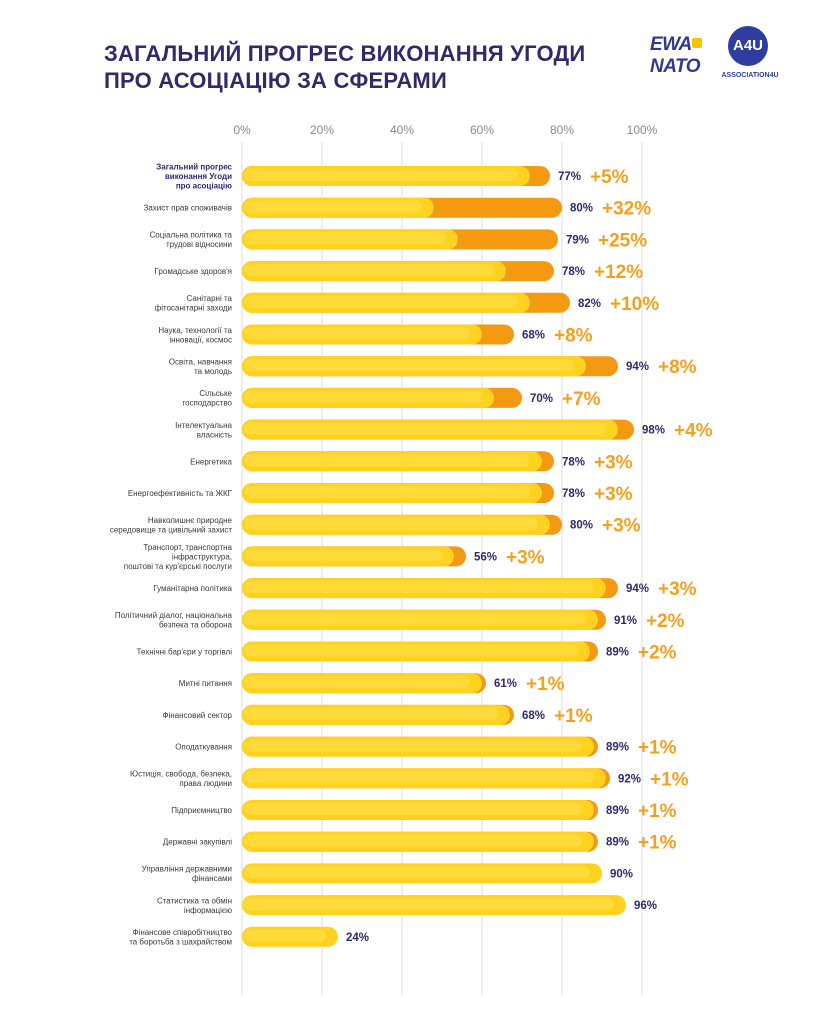  Describe the element at coordinates (182, 932) in the screenshot. I see `category-label: Фінансове співробітництво` at that location.